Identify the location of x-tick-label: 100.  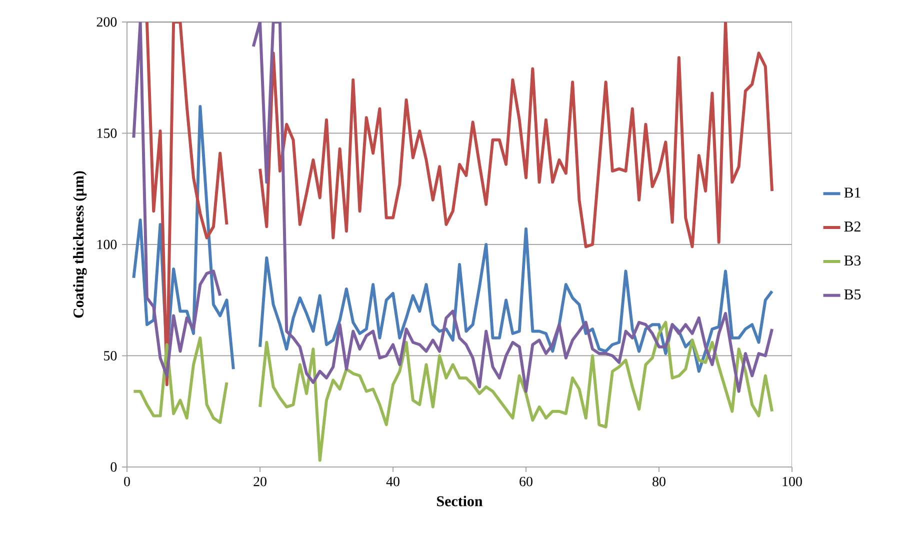
(792, 481).